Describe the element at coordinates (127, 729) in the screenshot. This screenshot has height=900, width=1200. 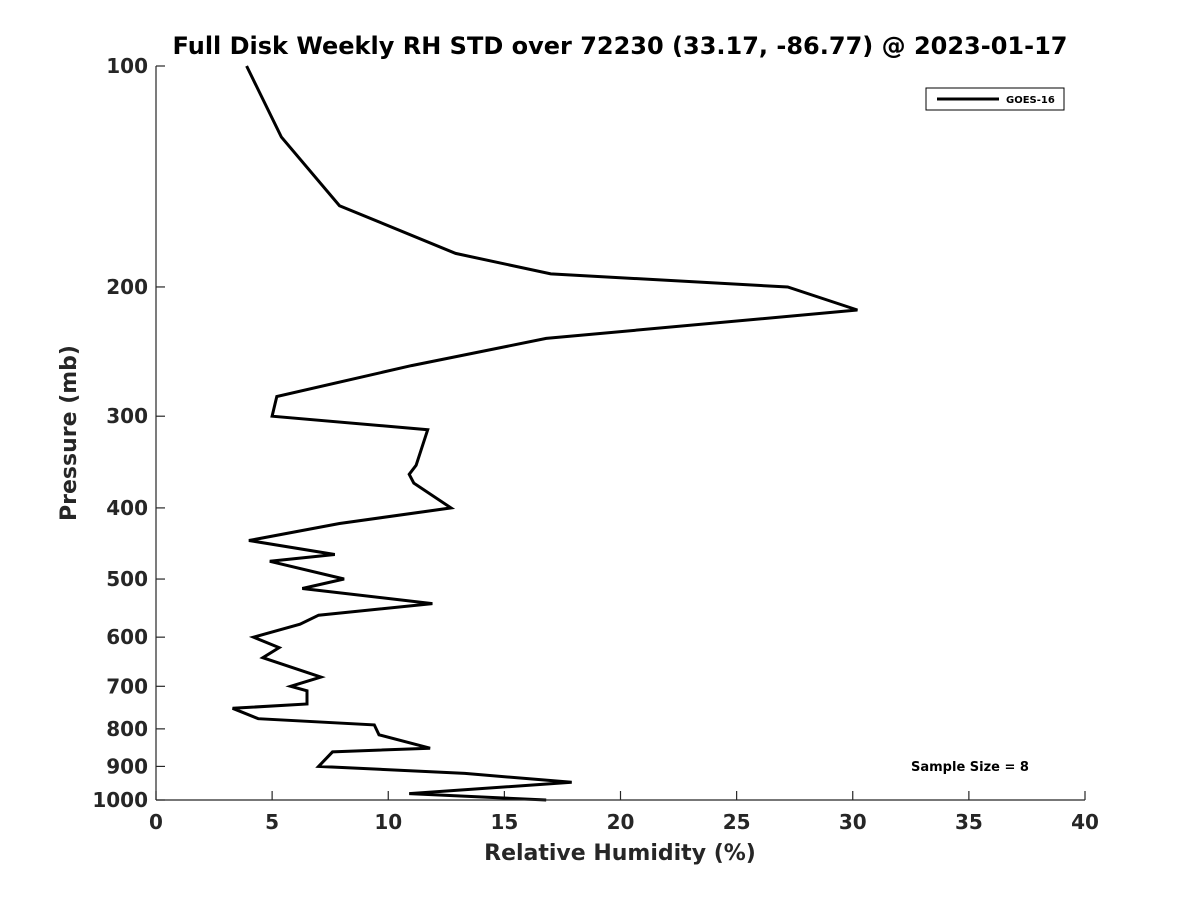
I see `y-tick-label: 800` at that location.